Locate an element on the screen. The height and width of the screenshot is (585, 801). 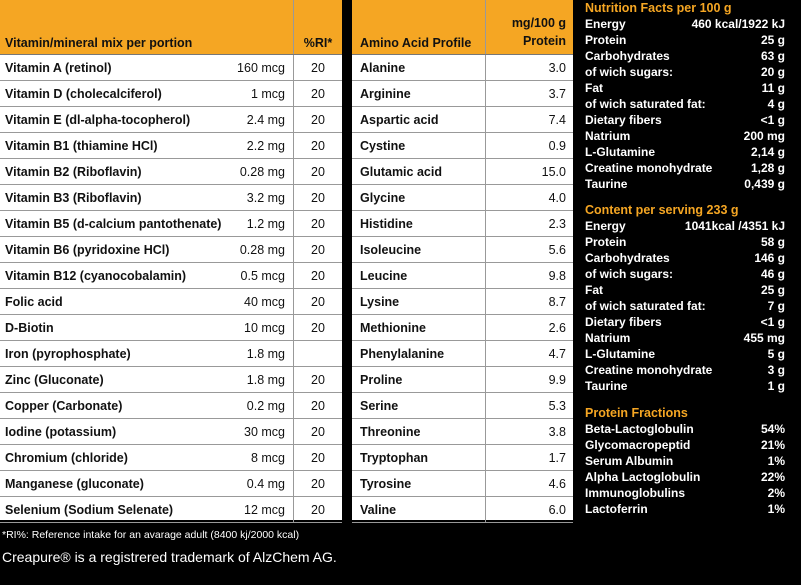
amino-name: Glutamic acid is located at coordinates (419, 171).